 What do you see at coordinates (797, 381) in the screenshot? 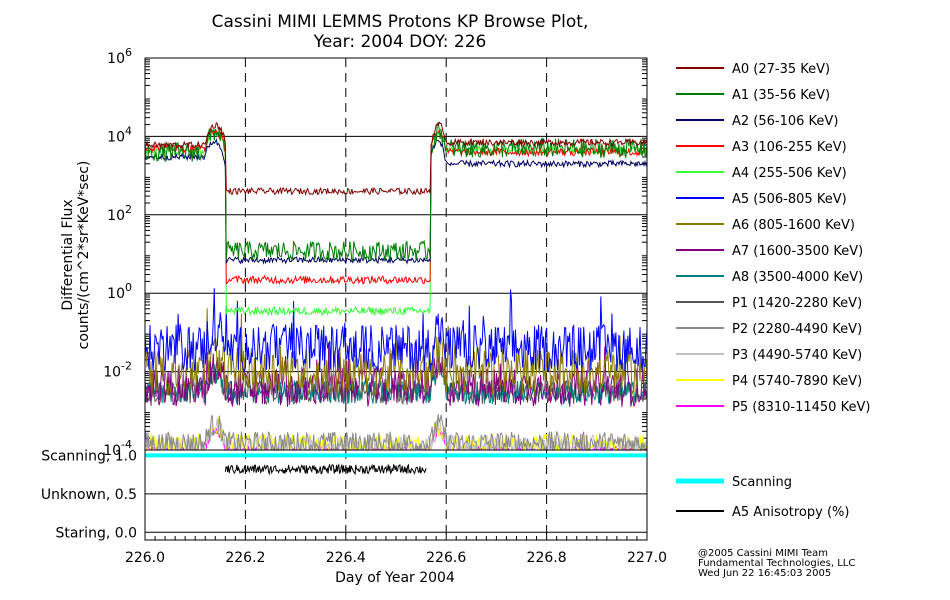
I see `legend-label: P4 (5740-7890 KeV)` at bounding box center [797, 381].